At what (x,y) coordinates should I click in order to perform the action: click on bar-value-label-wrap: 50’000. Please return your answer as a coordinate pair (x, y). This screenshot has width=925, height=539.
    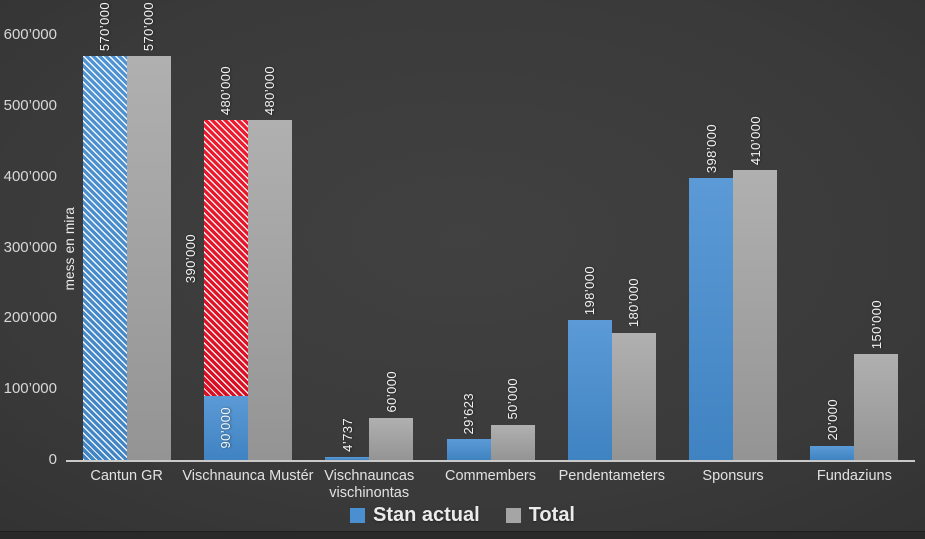
    Looking at the image, I should click on (513, 398).